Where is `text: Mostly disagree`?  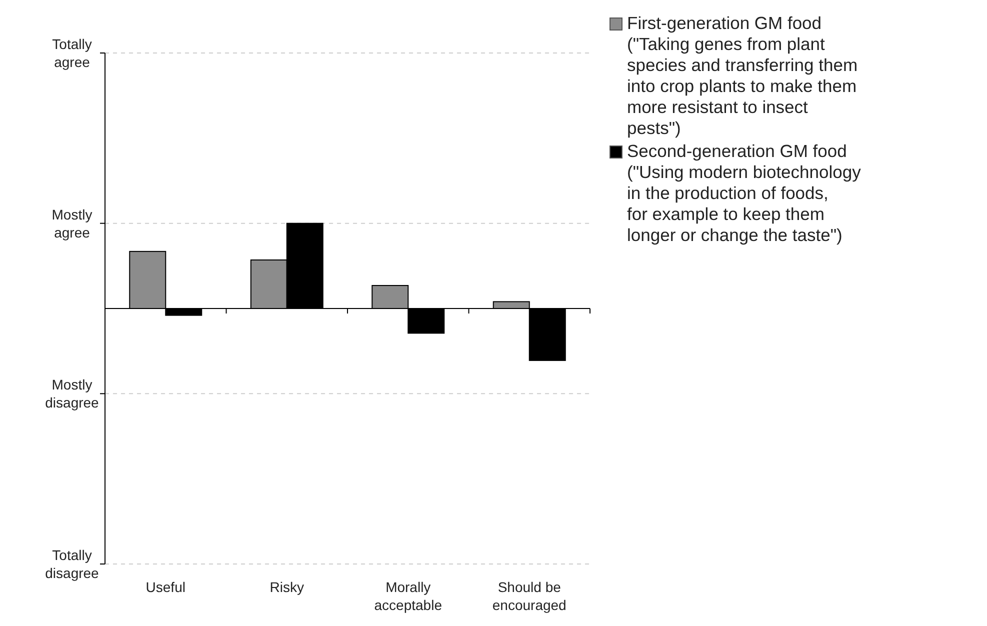
text: Mostly disagree is located at coordinates (72, 393).